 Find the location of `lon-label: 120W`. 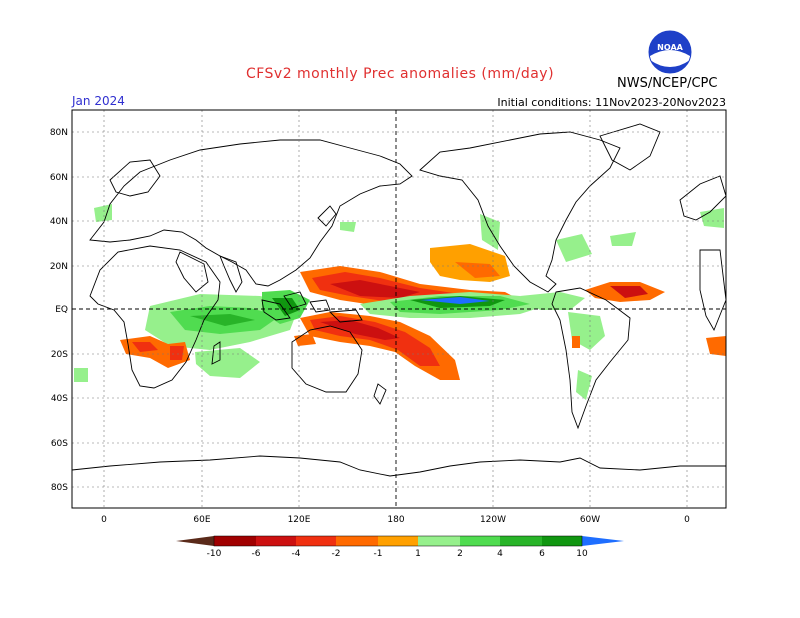

lon-label: 120W is located at coordinates (493, 520).